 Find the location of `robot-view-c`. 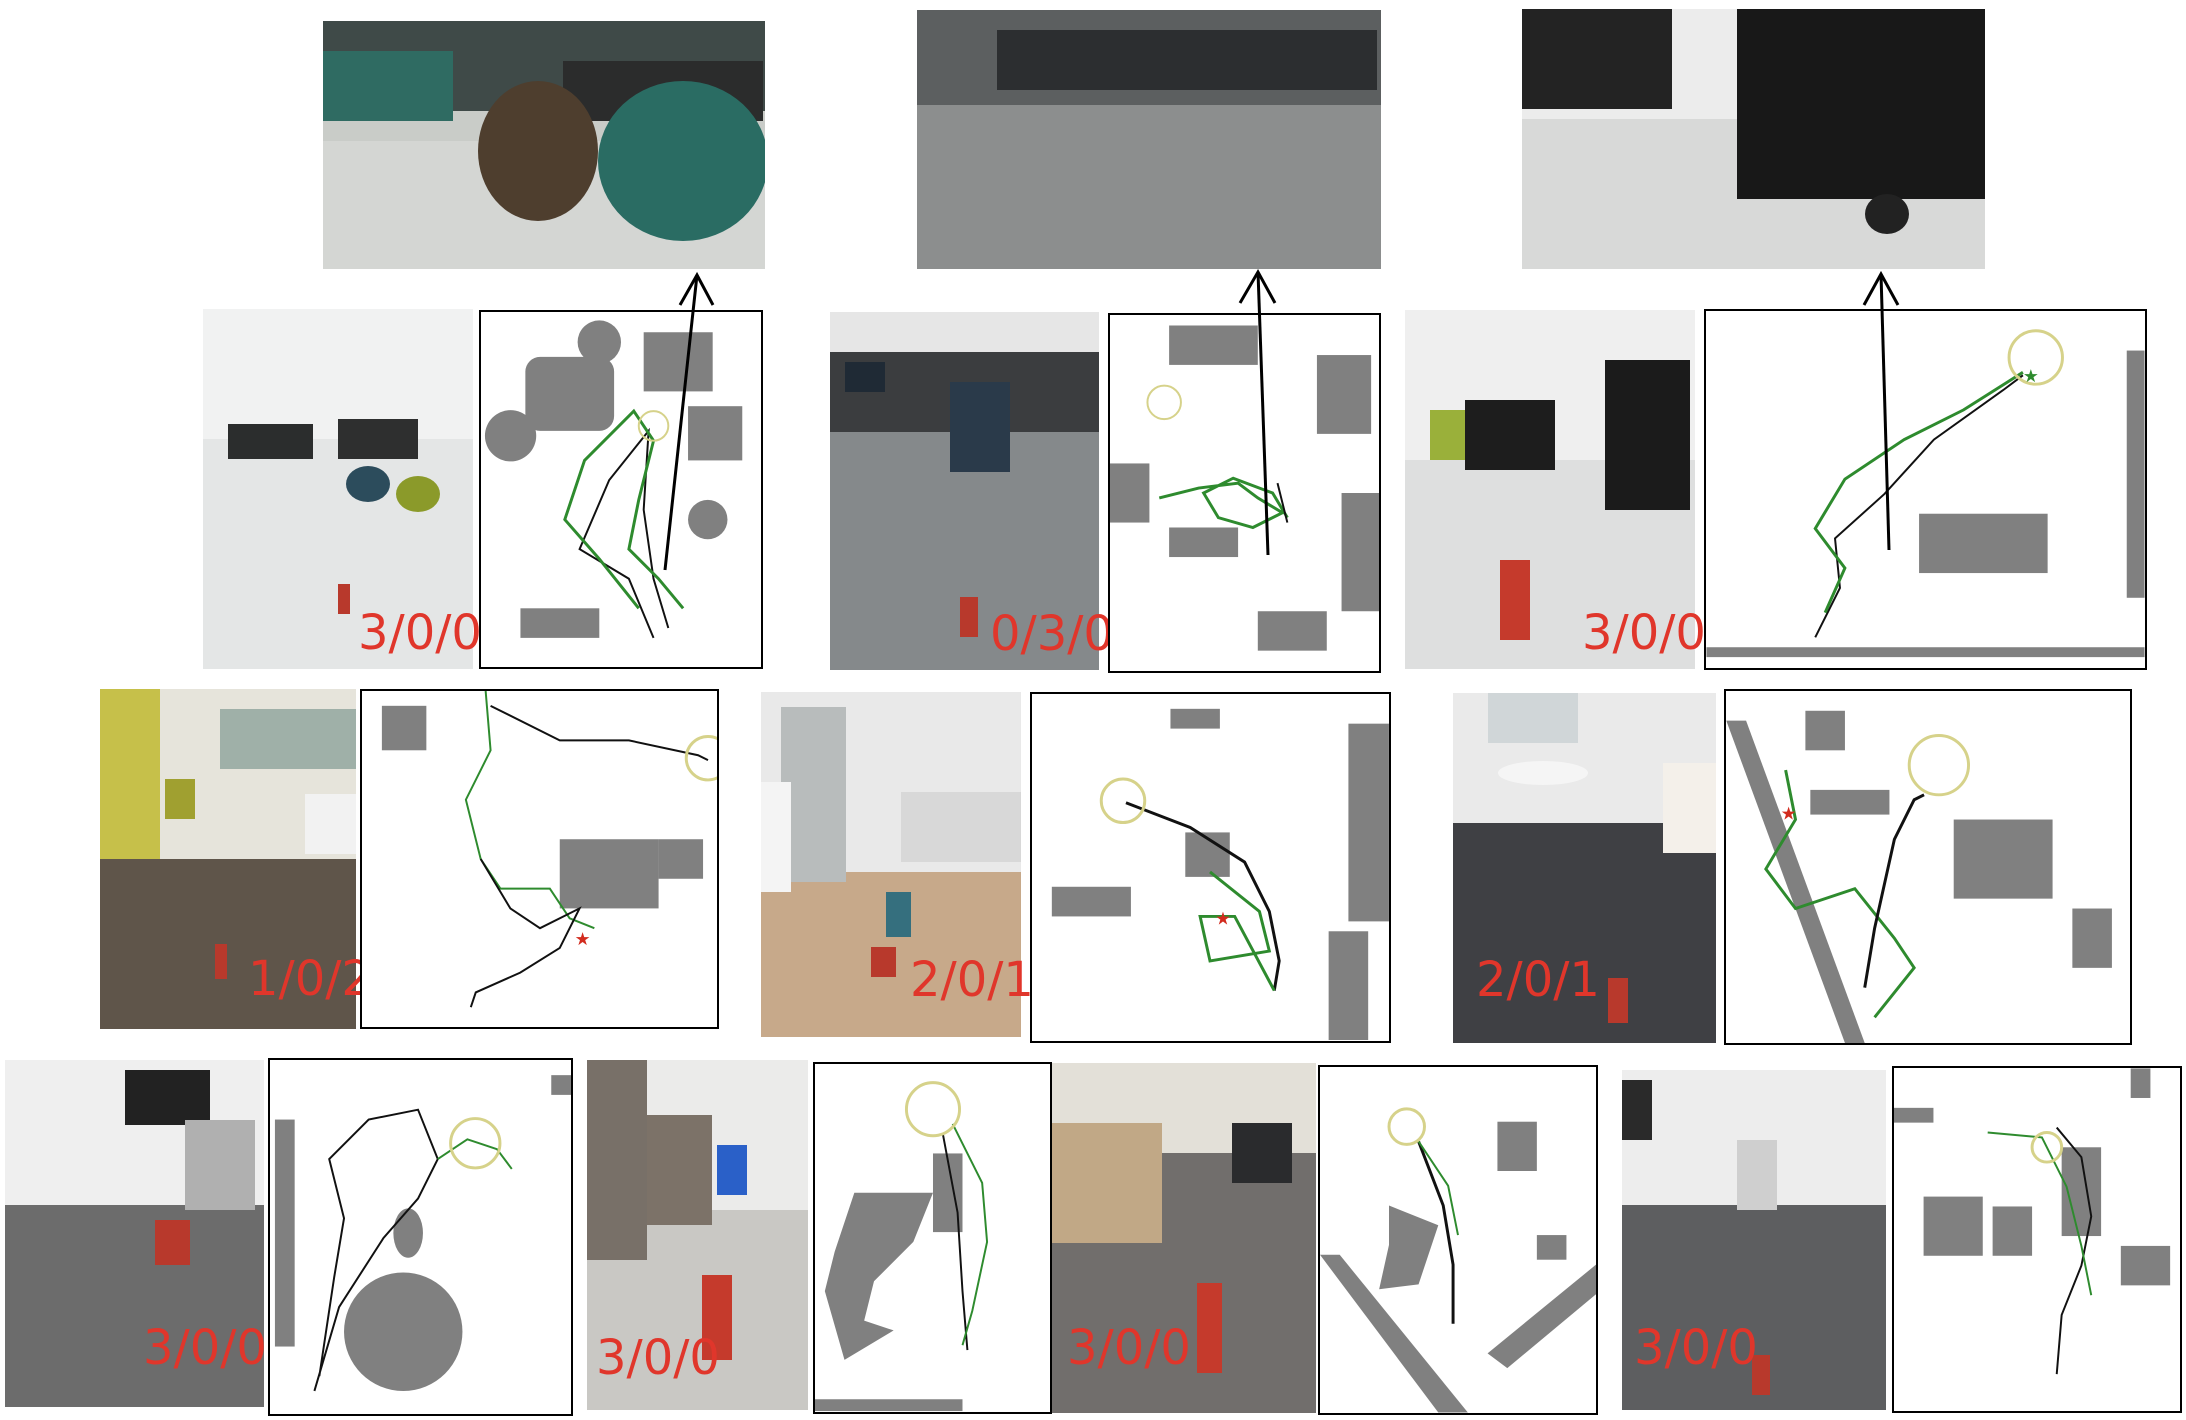

robot-view-c is located at coordinates (1753, 139).